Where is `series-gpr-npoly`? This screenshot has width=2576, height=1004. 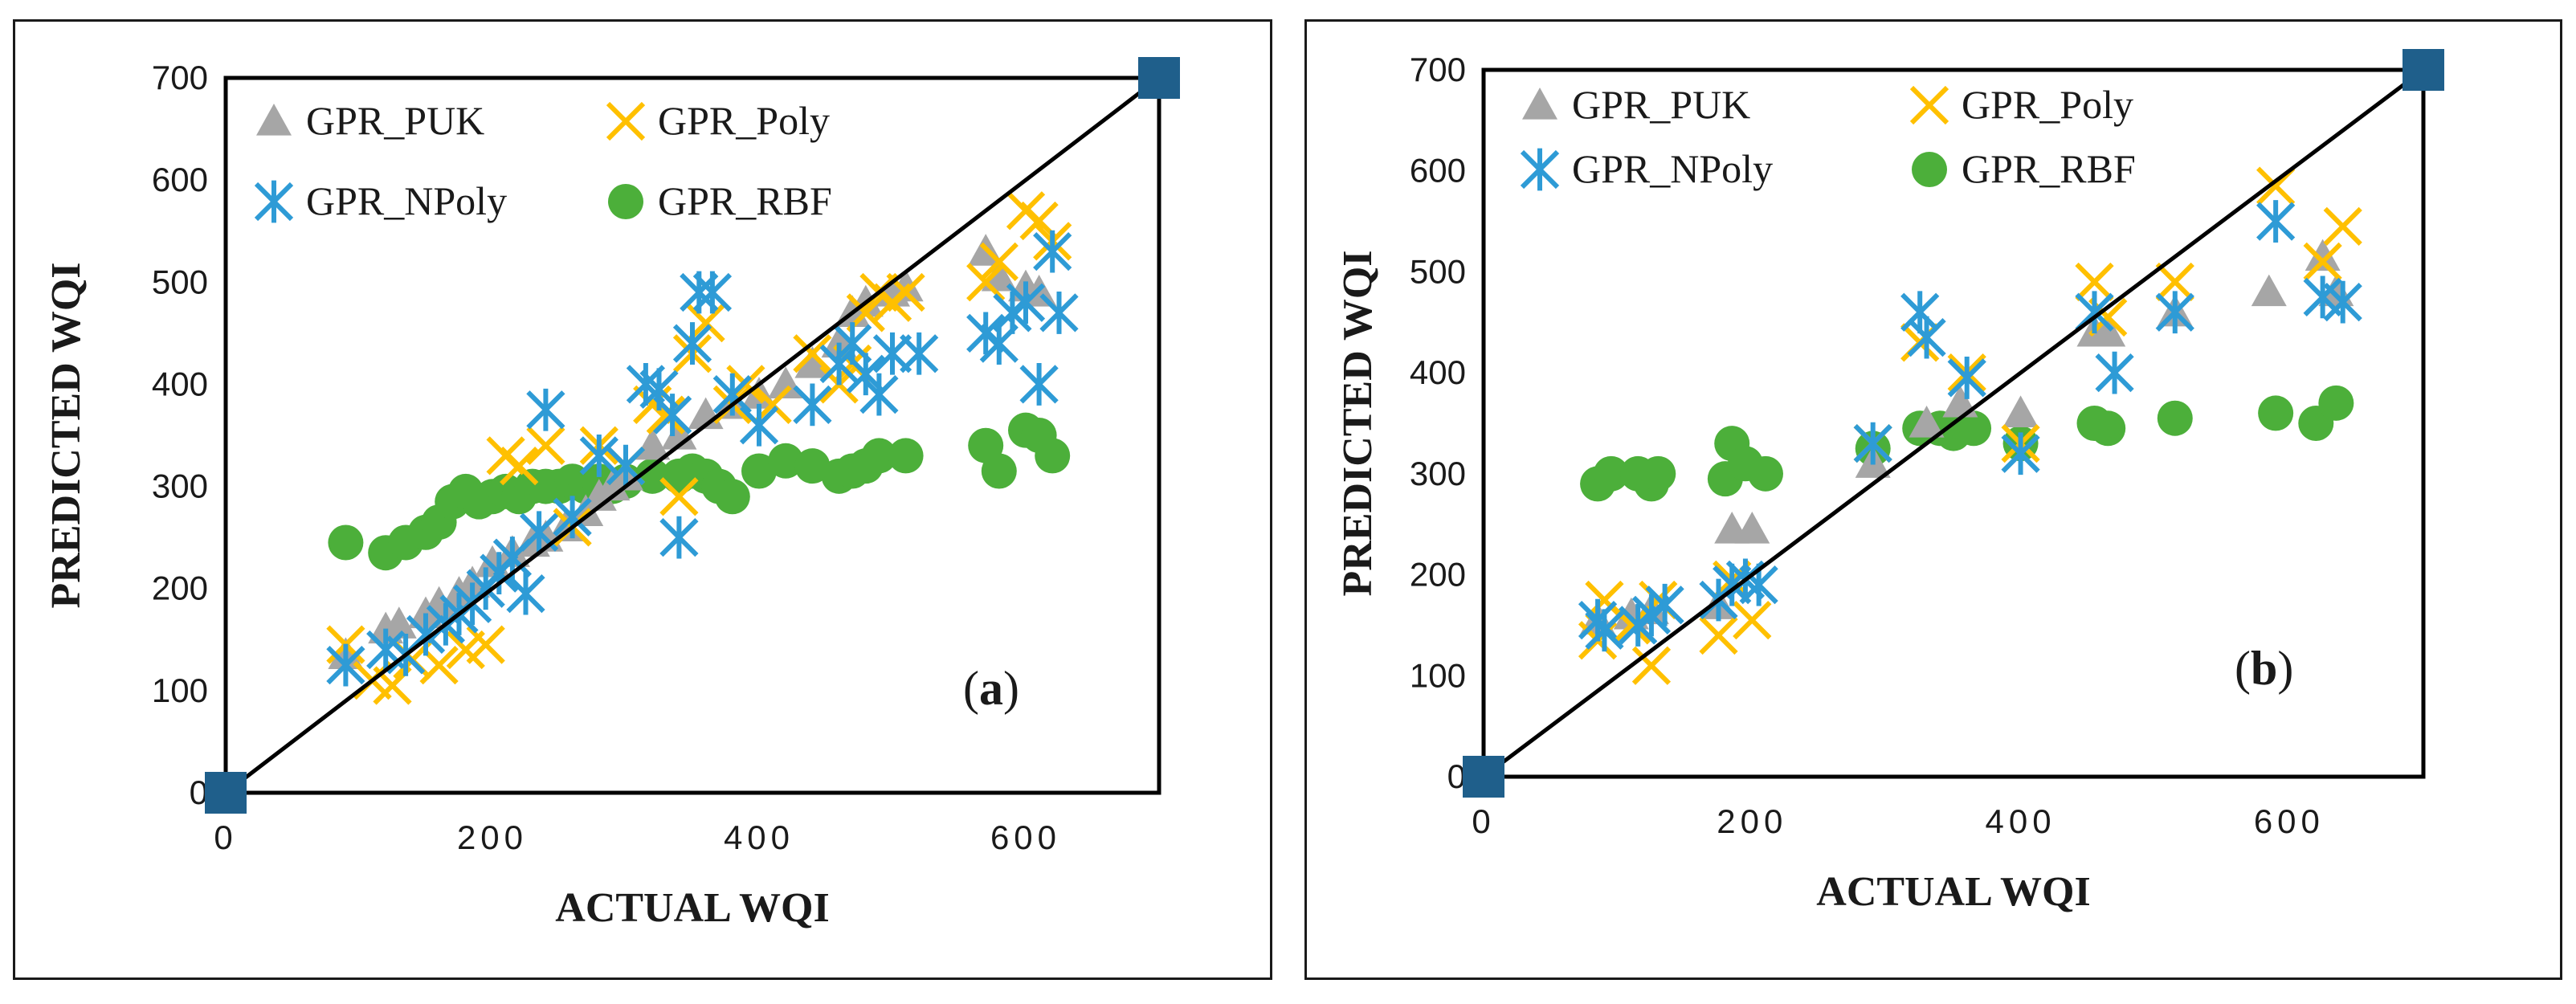 series-gpr-npoly is located at coordinates (702, 459).